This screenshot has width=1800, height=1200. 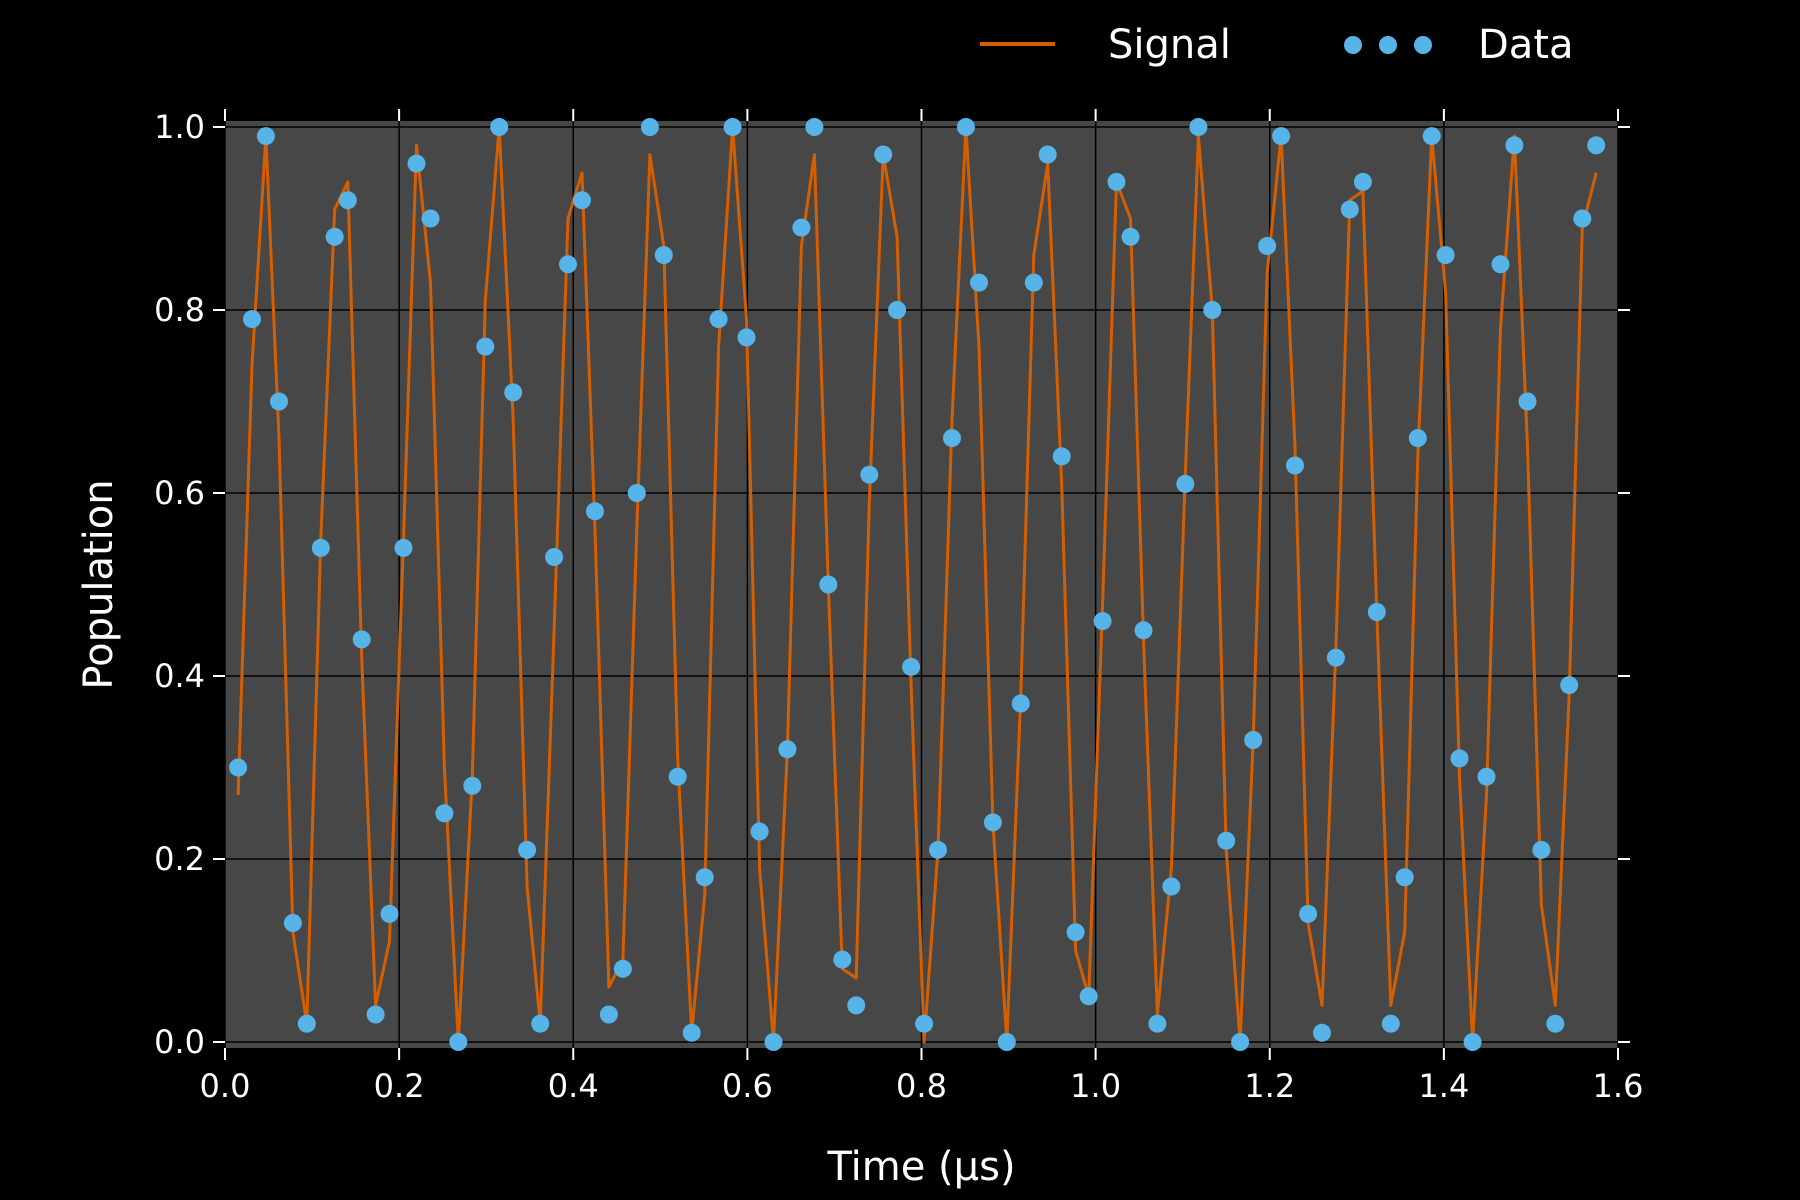 I want to click on x-tick-label-4: 0.8, so click(x=921, y=1086).